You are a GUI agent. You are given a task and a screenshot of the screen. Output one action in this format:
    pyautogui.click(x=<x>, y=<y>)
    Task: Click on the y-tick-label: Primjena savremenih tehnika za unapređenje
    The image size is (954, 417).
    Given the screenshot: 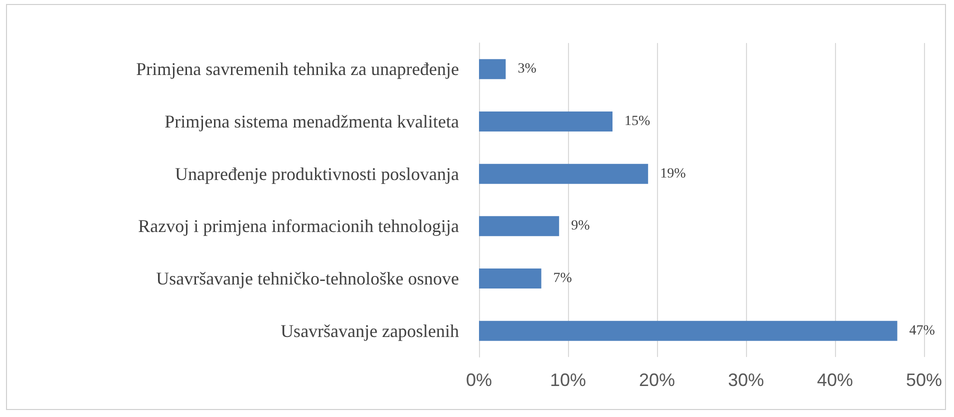 What is the action you would take?
    pyautogui.click(x=297, y=69)
    